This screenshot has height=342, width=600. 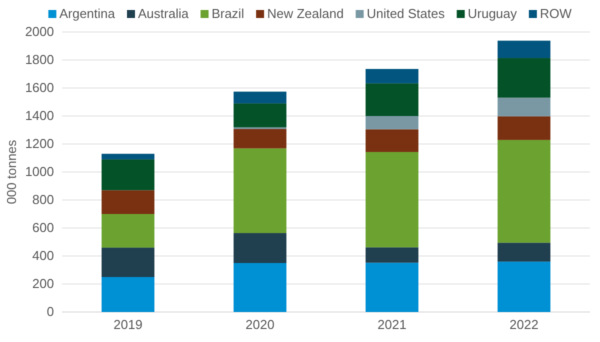 What do you see at coordinates (43, 200) in the screenshot?
I see `y-tick-label: 800` at bounding box center [43, 200].